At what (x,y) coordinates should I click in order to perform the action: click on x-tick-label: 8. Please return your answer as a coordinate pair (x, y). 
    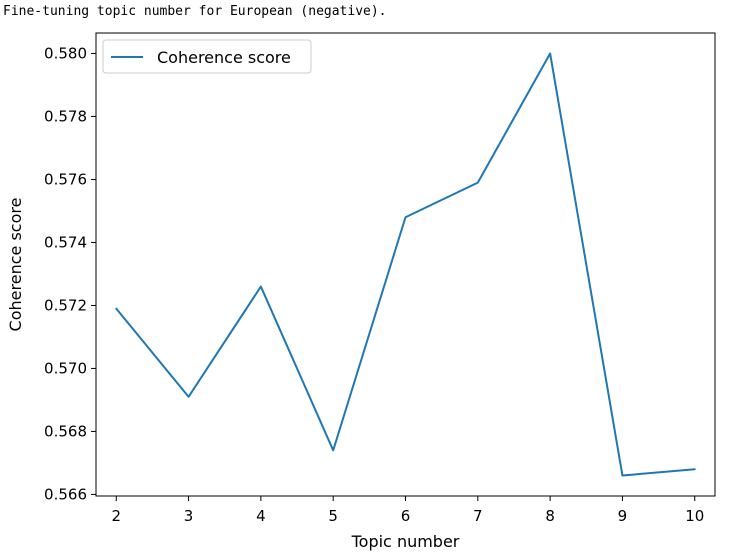
    Looking at the image, I should click on (550, 516).